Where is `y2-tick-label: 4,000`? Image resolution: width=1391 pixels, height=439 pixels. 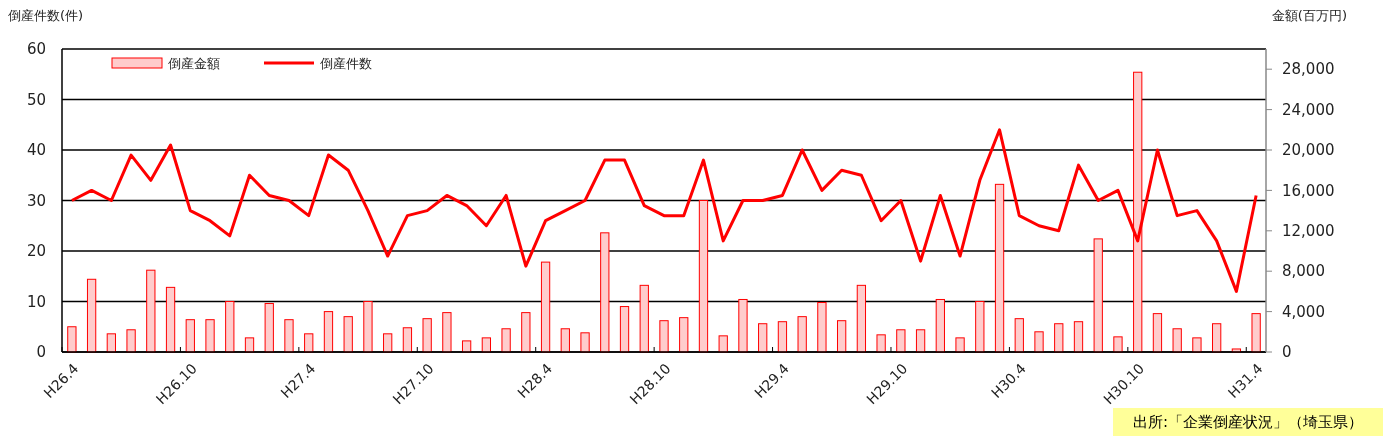 y2-tick-label: 4,000 is located at coordinates (1303, 311).